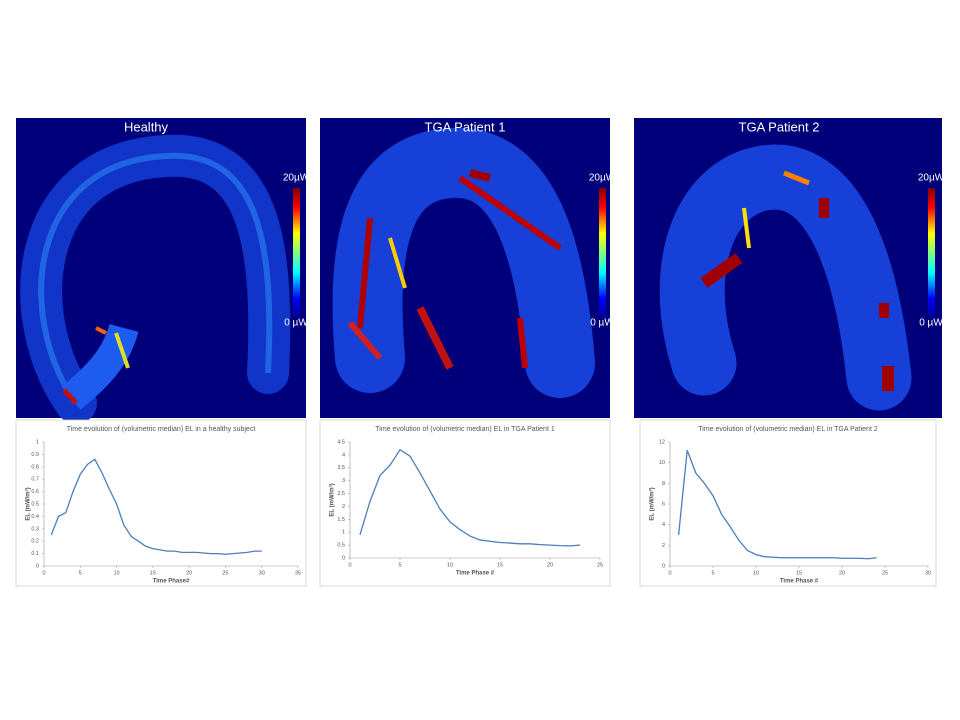 The width and height of the screenshot is (960, 720). What do you see at coordinates (35, 480) in the screenshot?
I see `y-tick-label: 0.7` at bounding box center [35, 480].